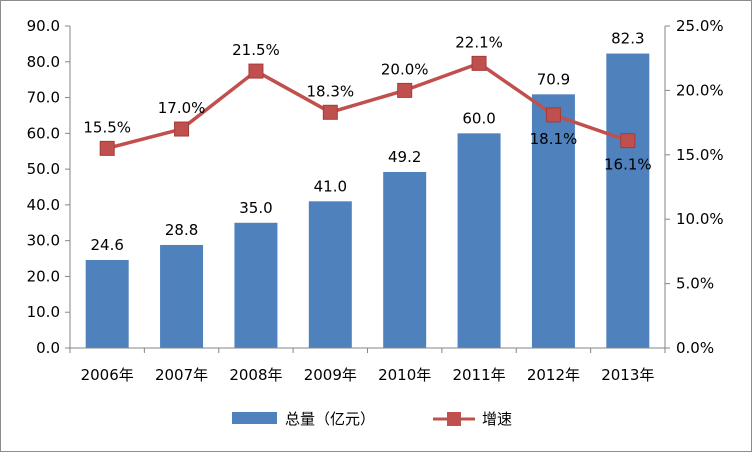  What do you see at coordinates (254, 418) in the screenshot?
I see `legend-bar-swatch` at bounding box center [254, 418].